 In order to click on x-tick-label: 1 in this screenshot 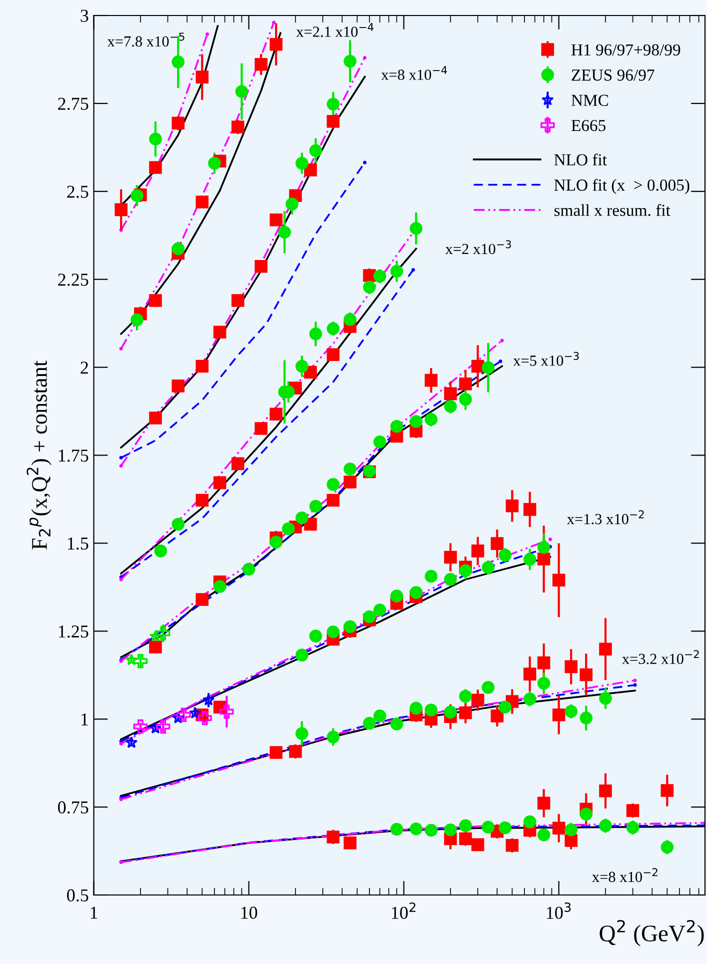, I will do `click(94, 912)`.